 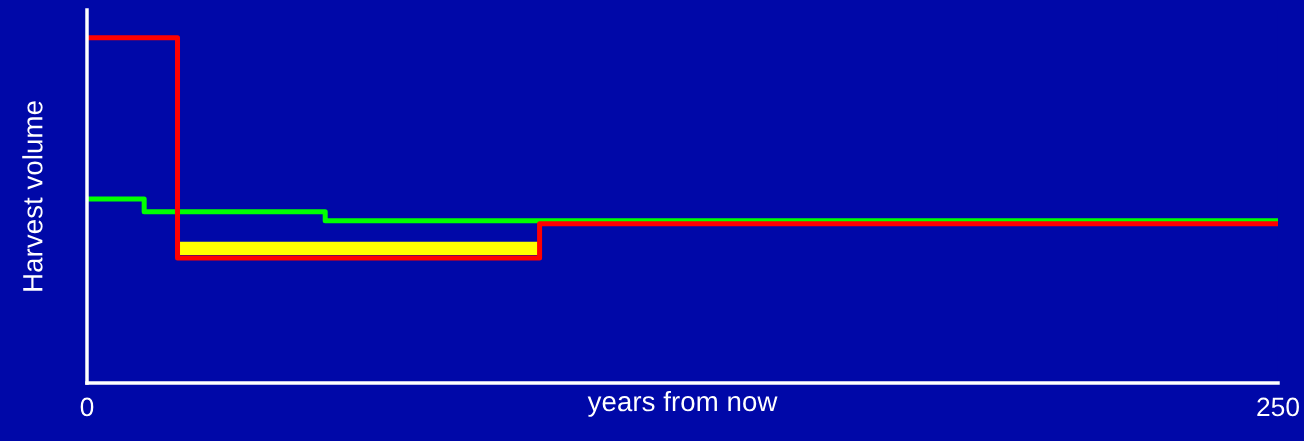 What do you see at coordinates (32, 196) in the screenshot?
I see `y-axis-title: Harvest volume` at bounding box center [32, 196].